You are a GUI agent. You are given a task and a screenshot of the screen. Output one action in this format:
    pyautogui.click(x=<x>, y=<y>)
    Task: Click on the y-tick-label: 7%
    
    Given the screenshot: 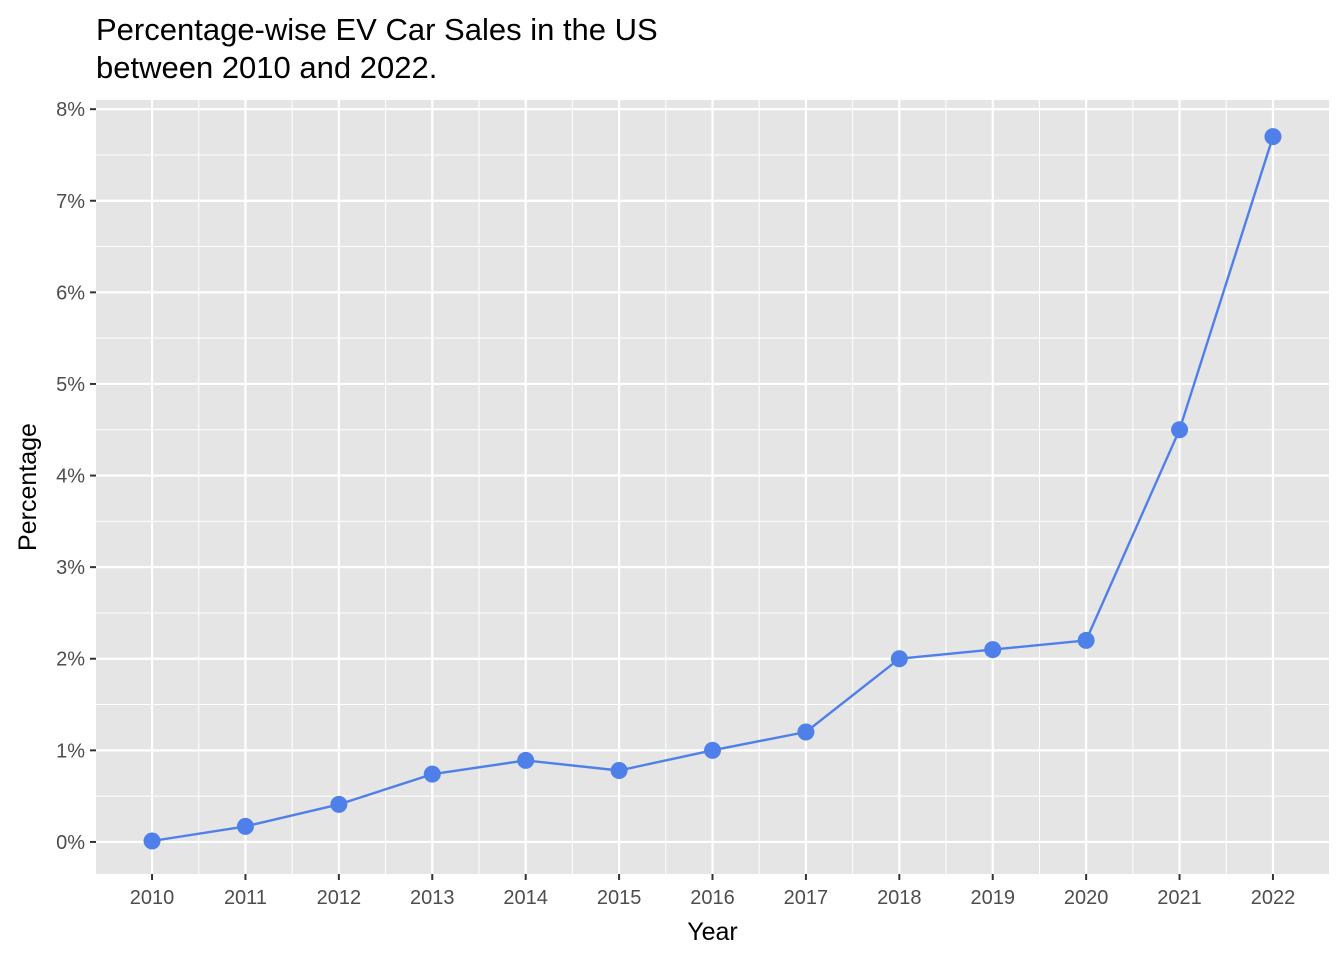 What is the action you would take?
    pyautogui.click(x=70, y=202)
    